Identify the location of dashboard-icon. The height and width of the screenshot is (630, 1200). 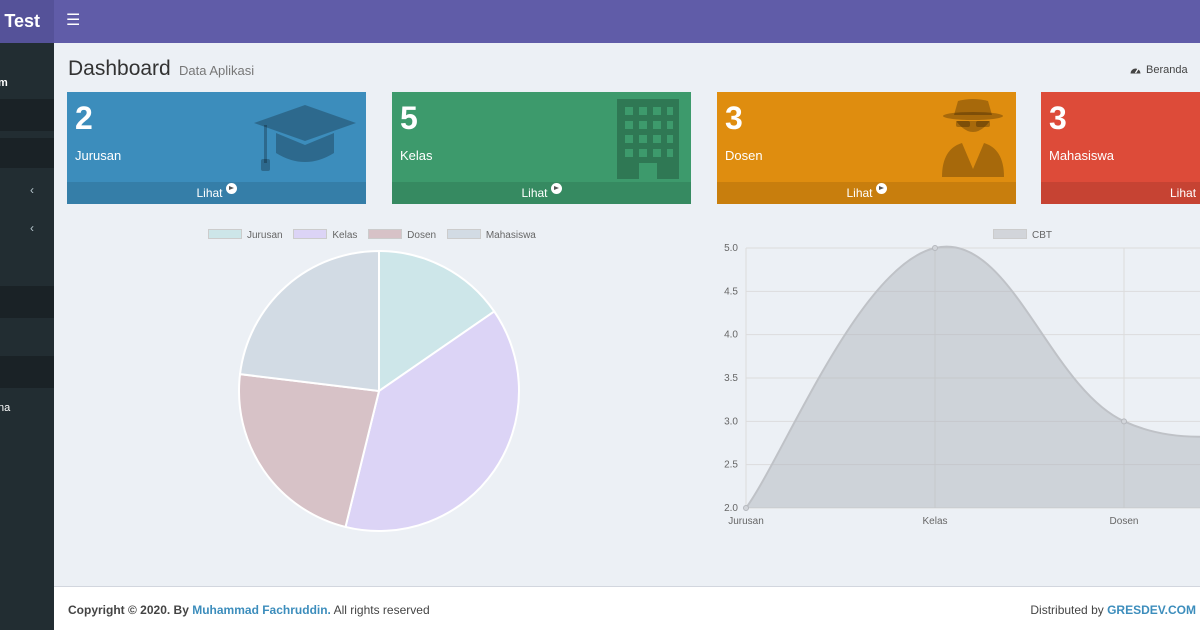
(1135, 71).